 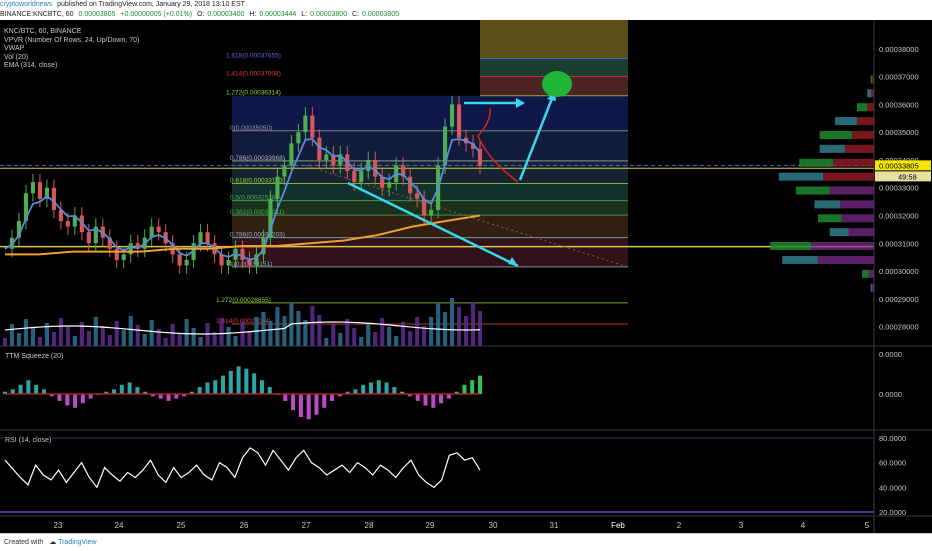 I want to click on fib-label-0: 1.618(0.00037655), so click(x=253, y=55).